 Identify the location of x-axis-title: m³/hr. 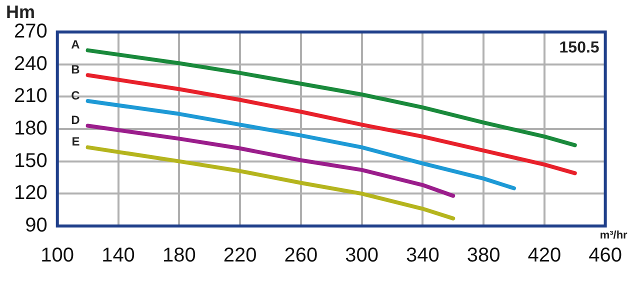
(614, 236).